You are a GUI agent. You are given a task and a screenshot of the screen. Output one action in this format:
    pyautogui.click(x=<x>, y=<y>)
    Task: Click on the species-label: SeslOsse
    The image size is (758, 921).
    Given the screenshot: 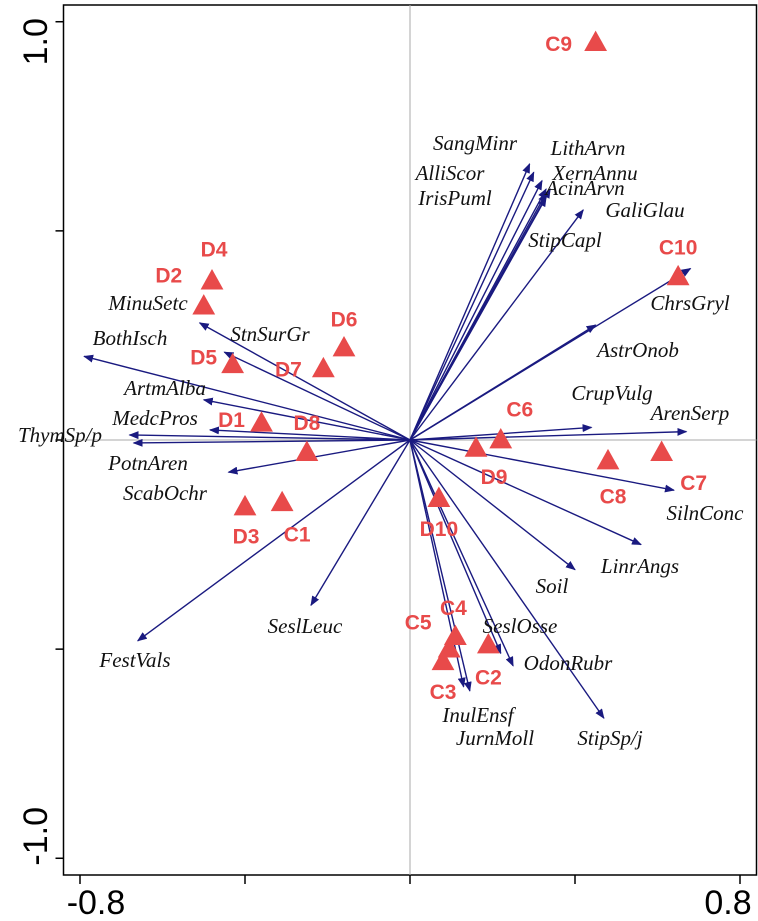 What is the action you would take?
    pyautogui.click(x=520, y=626)
    